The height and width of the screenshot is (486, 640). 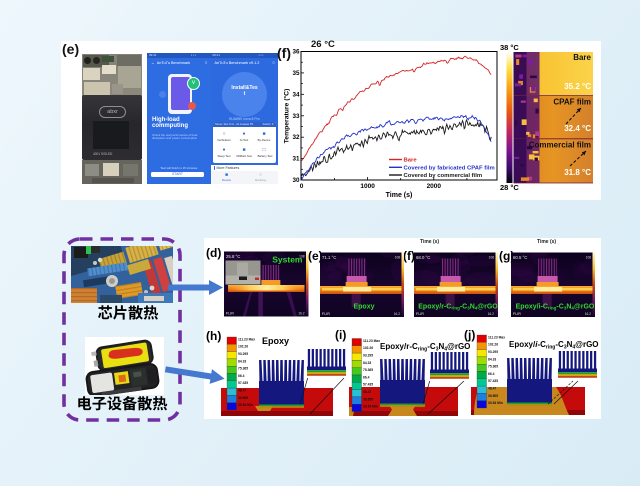 What do you see at coordinates (213, 253) in the screenshot?
I see `svg-text: (d)` at bounding box center [213, 253].